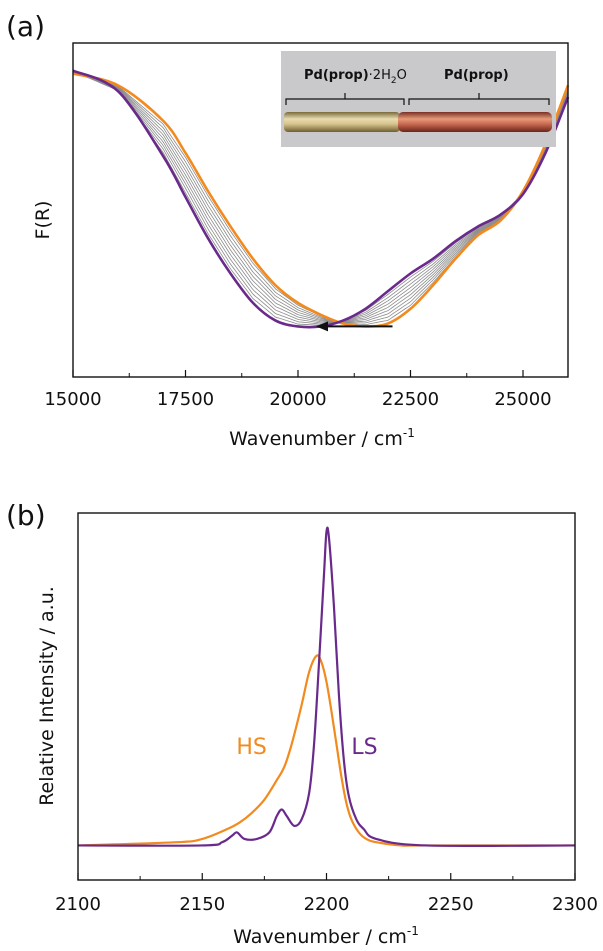  What do you see at coordinates (72, 399) in the screenshot?
I see `x-tick-label: 15000` at bounding box center [72, 399].